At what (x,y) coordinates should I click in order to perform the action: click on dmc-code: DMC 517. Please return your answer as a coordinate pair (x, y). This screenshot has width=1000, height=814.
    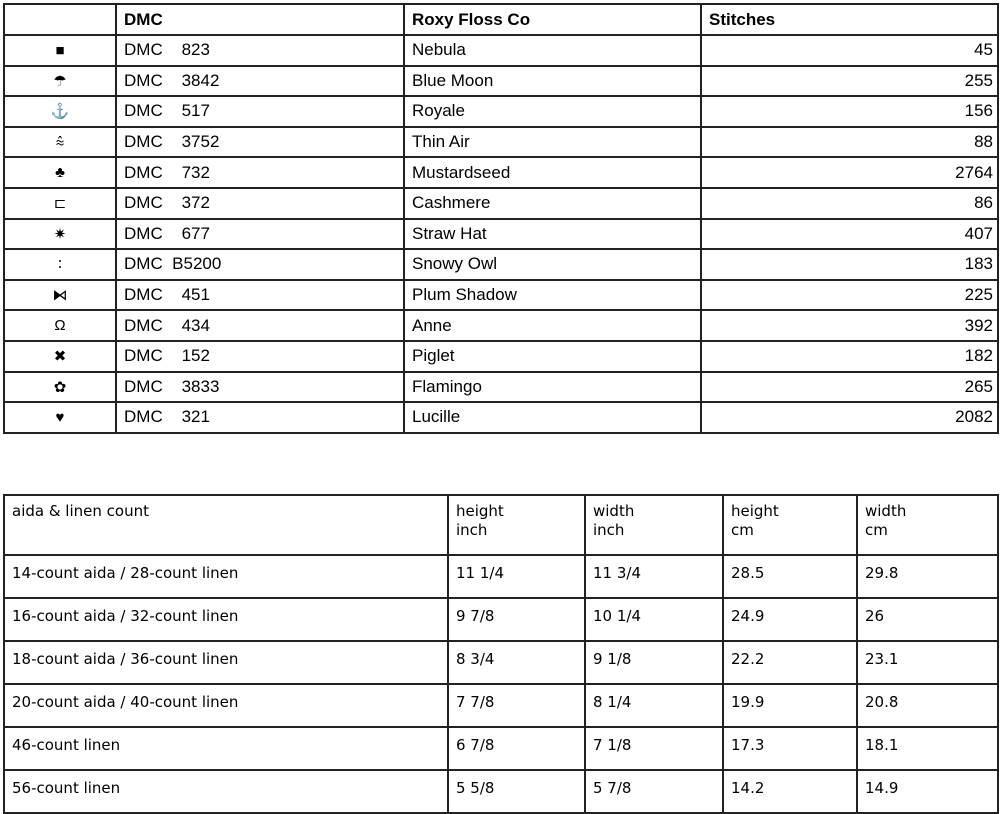
    Looking at the image, I should click on (260, 111).